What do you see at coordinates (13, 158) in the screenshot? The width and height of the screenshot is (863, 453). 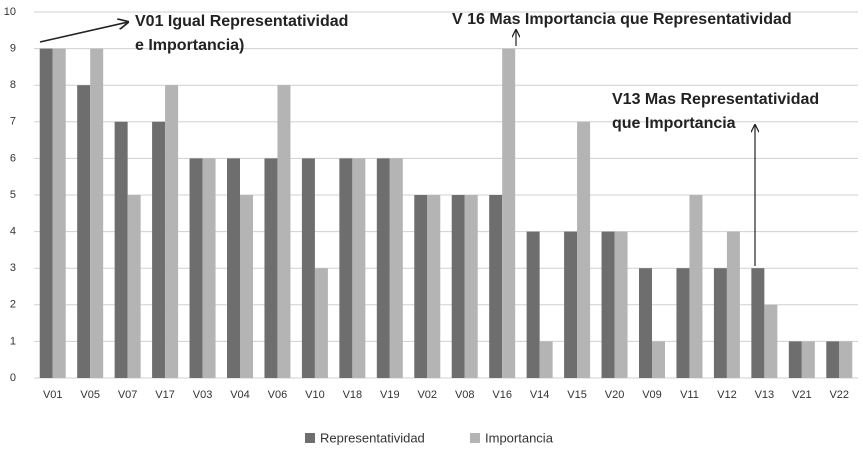 I see `y-tick-label: 6` at bounding box center [13, 158].